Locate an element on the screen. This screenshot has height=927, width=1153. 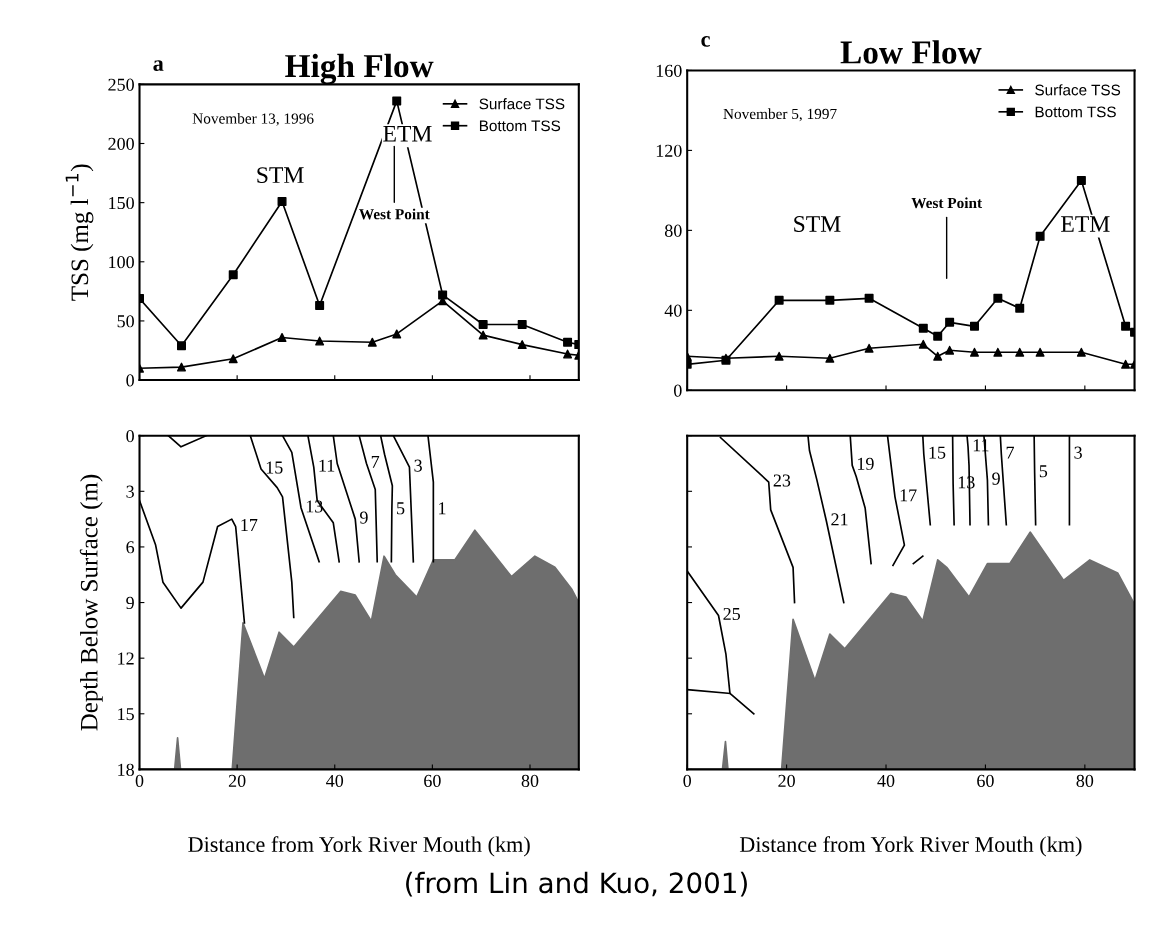
y-tick-label: 120 is located at coordinates (669, 150).